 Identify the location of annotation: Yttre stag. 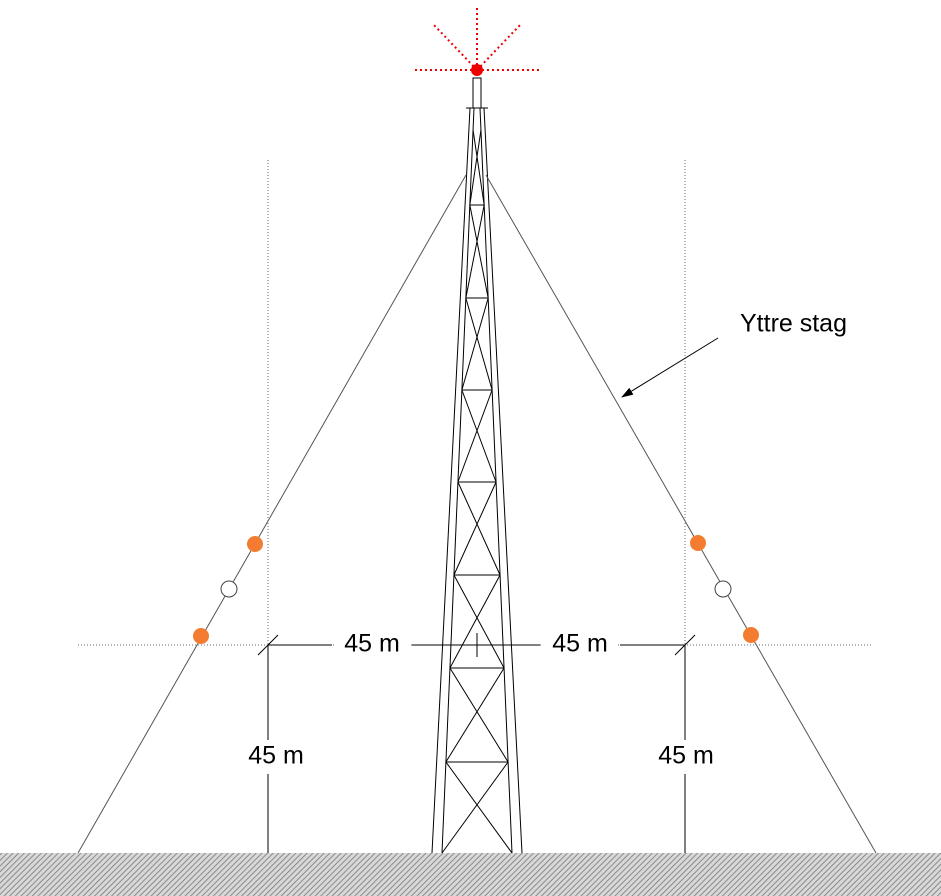
(793, 324).